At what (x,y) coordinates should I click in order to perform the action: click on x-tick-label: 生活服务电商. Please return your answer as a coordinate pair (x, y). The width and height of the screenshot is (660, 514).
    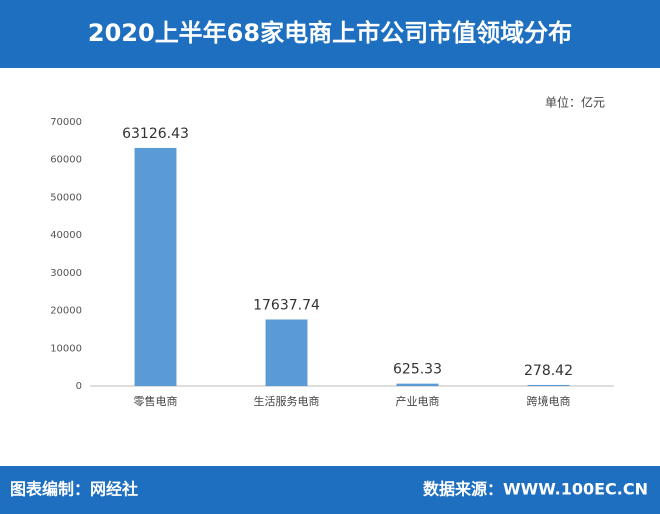
    Looking at the image, I should click on (287, 401).